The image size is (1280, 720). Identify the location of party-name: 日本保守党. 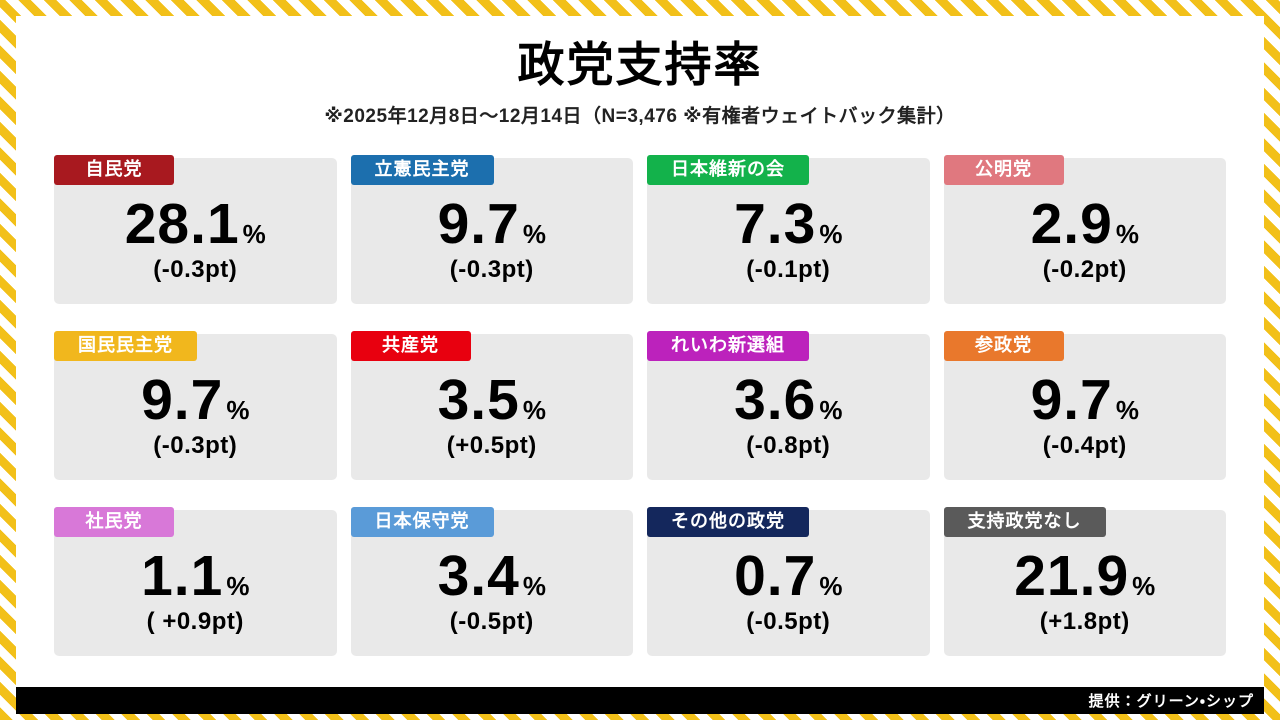
(422, 521).